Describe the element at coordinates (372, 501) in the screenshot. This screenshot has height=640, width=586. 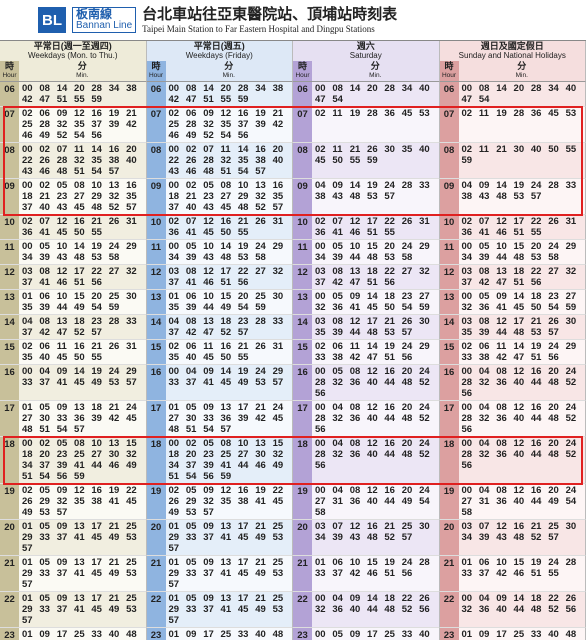
I see `minute: 40` at that location.